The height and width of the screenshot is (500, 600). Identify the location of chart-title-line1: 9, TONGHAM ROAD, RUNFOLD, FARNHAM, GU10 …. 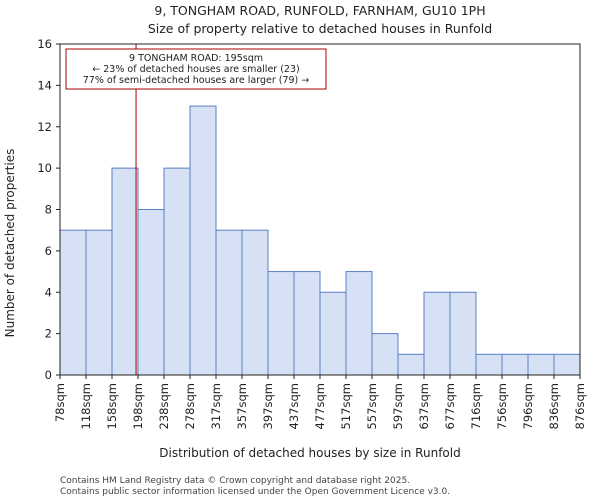
(319, 10).